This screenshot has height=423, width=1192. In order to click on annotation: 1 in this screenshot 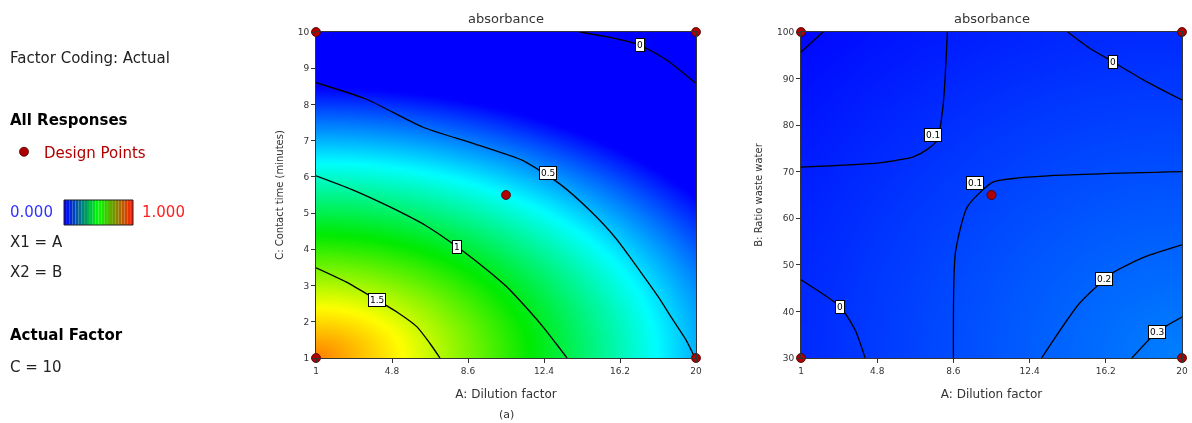, I will do `click(457, 247)`.